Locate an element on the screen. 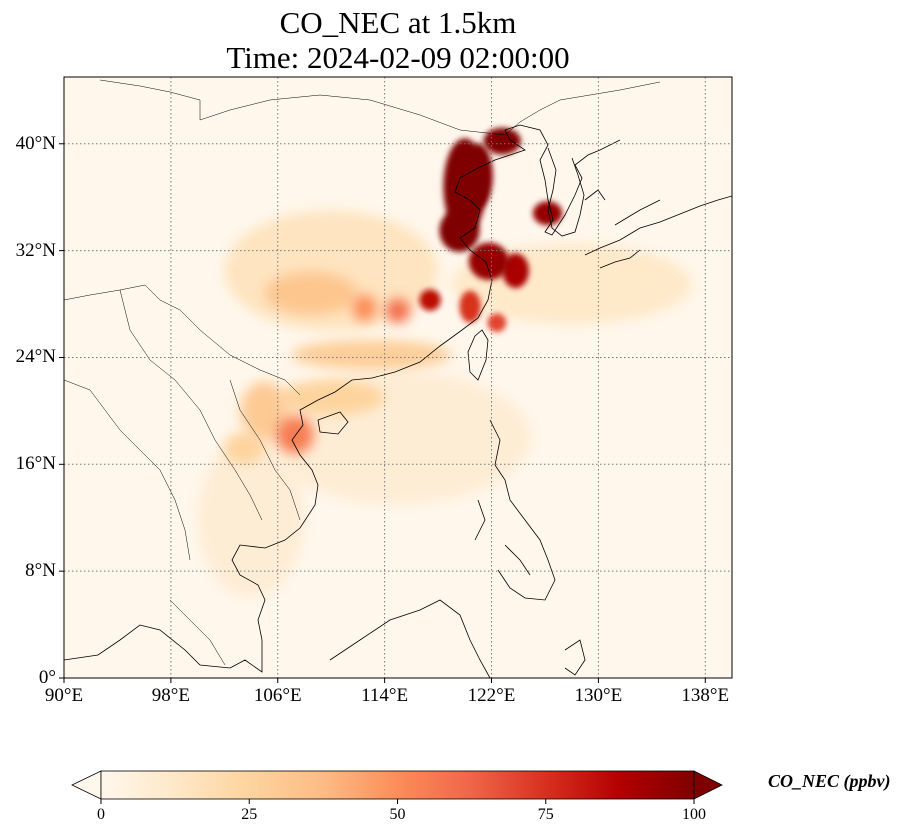 Image resolution: width=920 pixels, height=836 pixels. map-title-line2: Time: 2024-02-09 02:00:00 is located at coordinates (398, 57).